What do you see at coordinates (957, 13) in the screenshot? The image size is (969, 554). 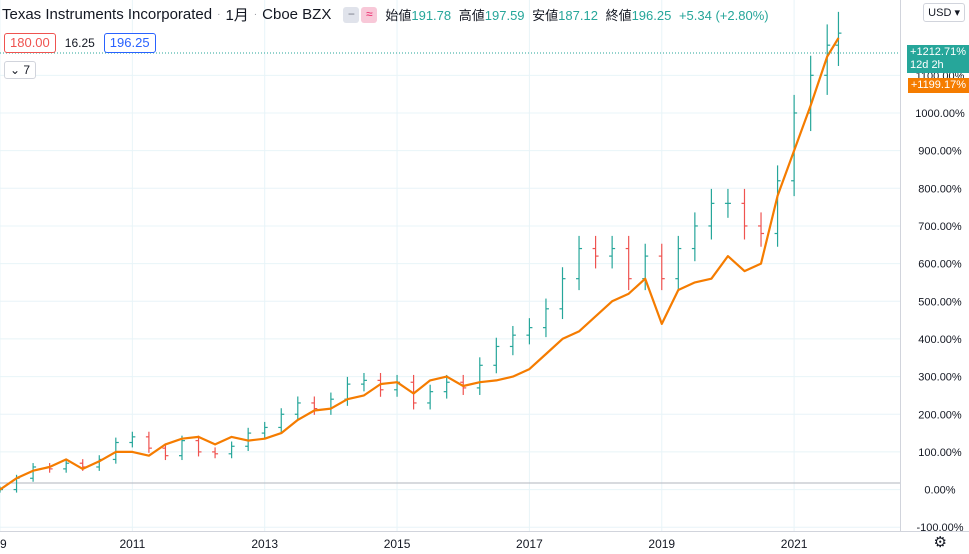 I see `chevron-down-icon: ▾` at bounding box center [957, 13].